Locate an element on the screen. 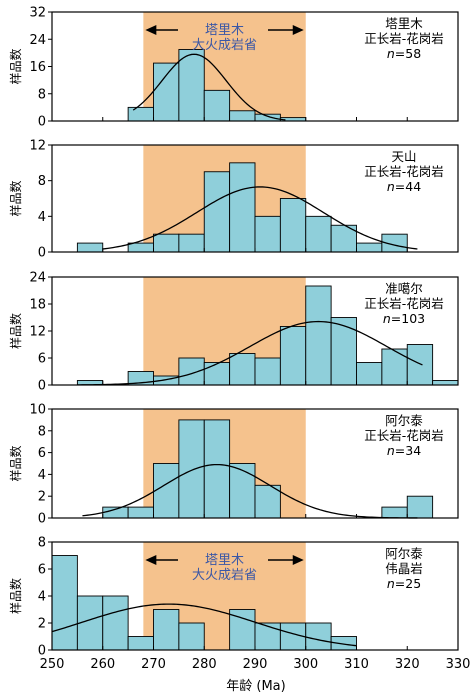 This screenshot has height=694, width=475. count-value: =103 is located at coordinates (408, 318).